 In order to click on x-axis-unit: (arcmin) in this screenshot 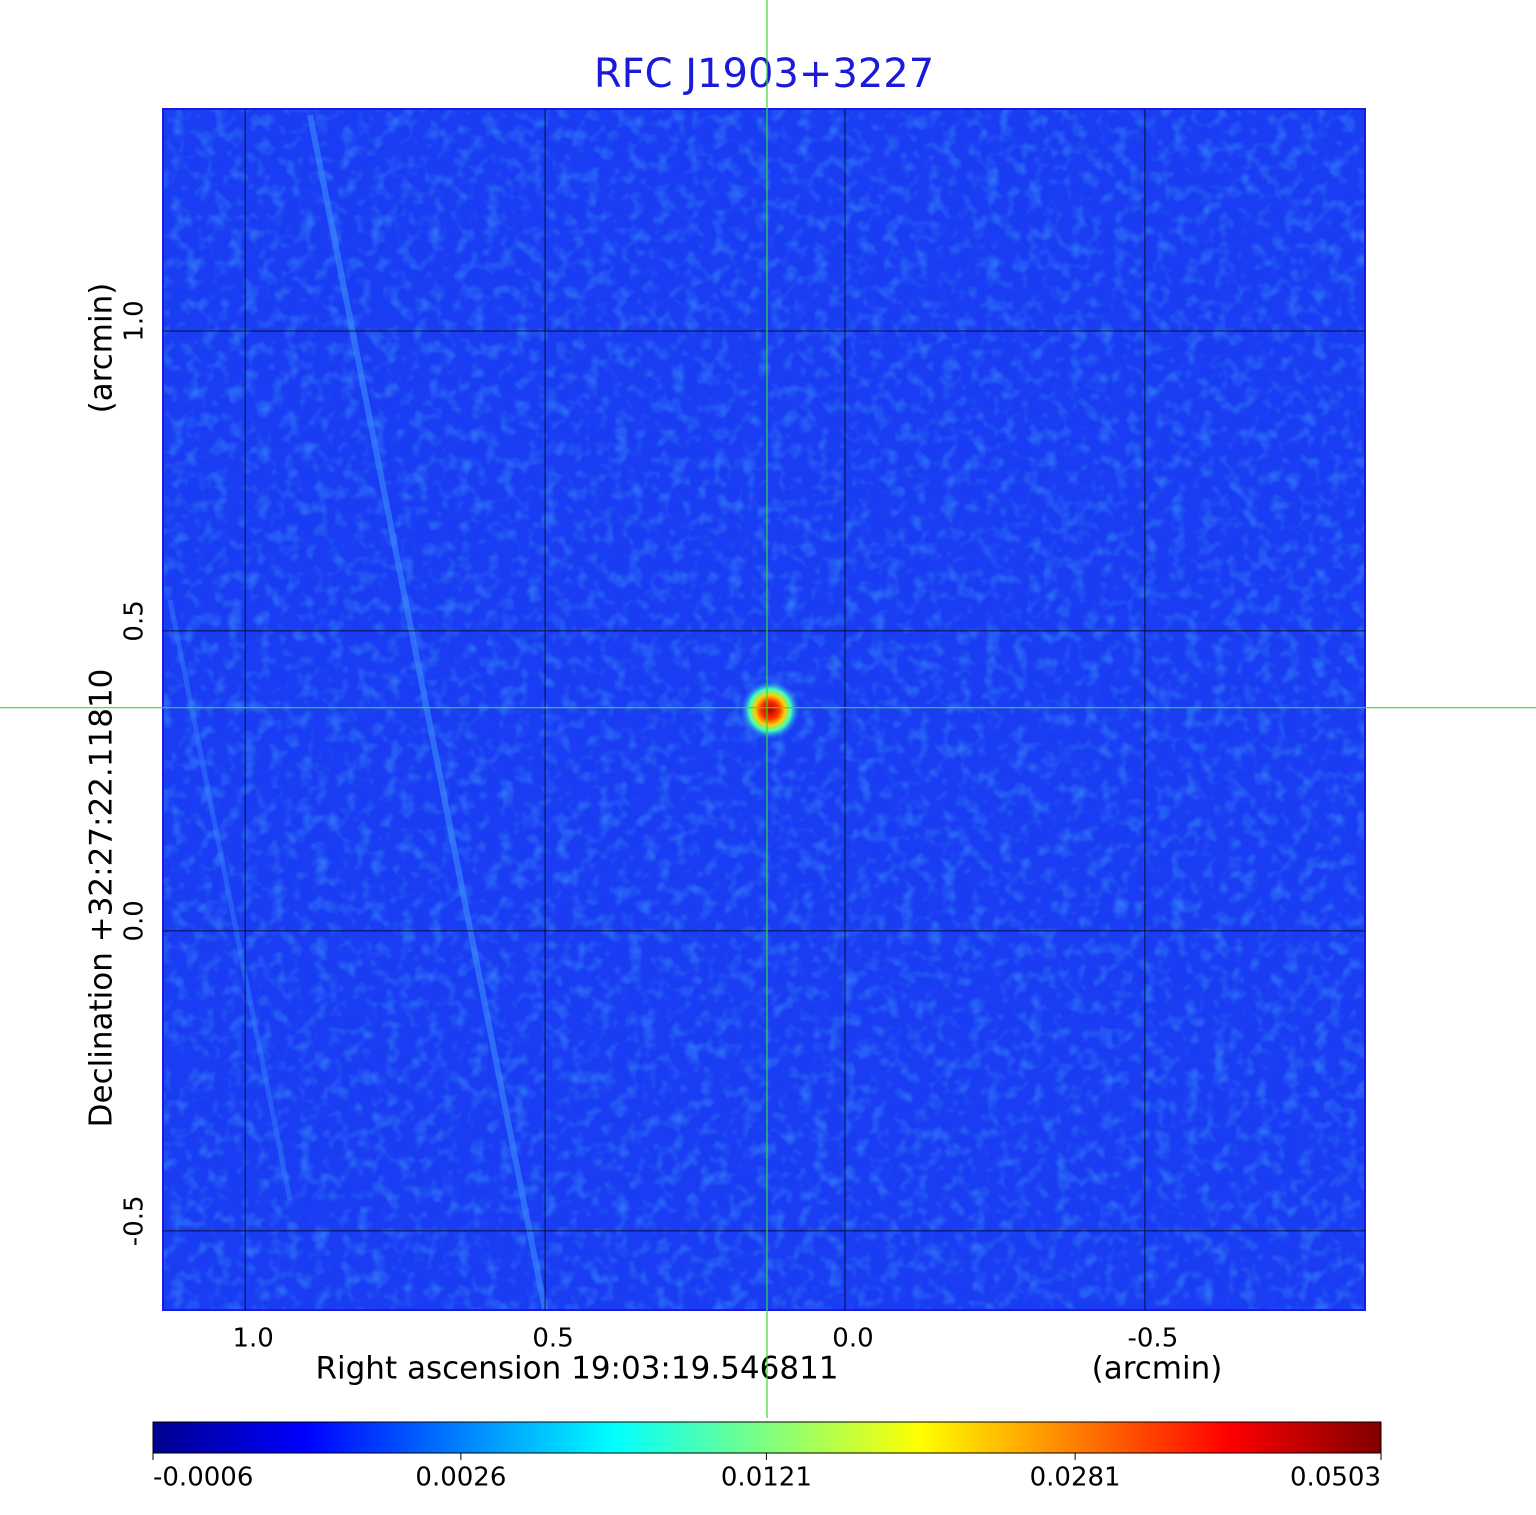, I will do `click(1157, 1369)`.